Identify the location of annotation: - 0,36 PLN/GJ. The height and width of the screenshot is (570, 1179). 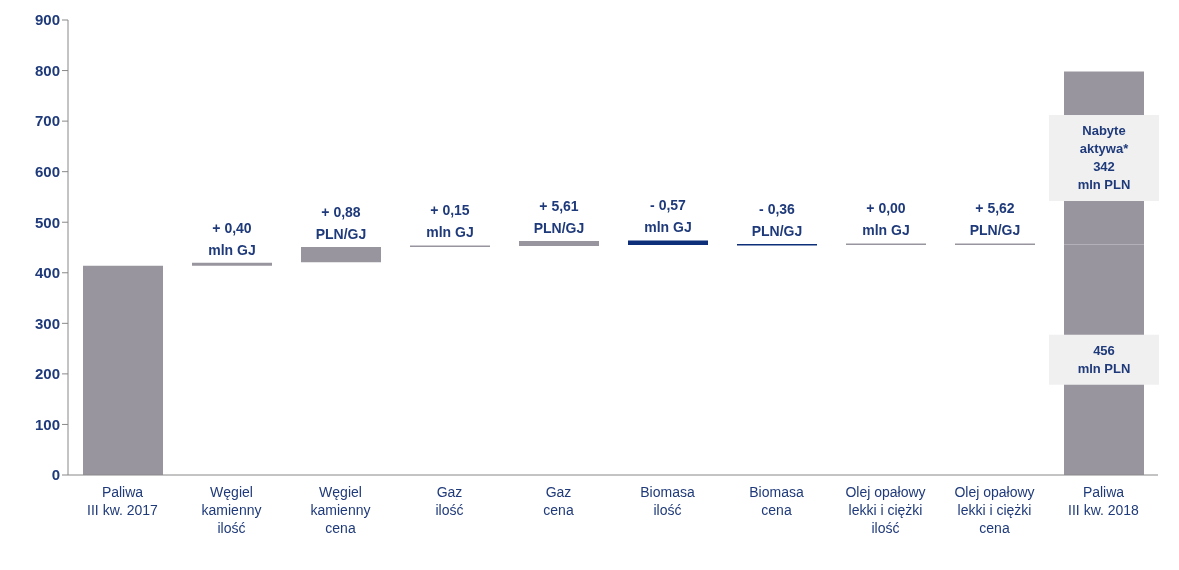
(777, 219).